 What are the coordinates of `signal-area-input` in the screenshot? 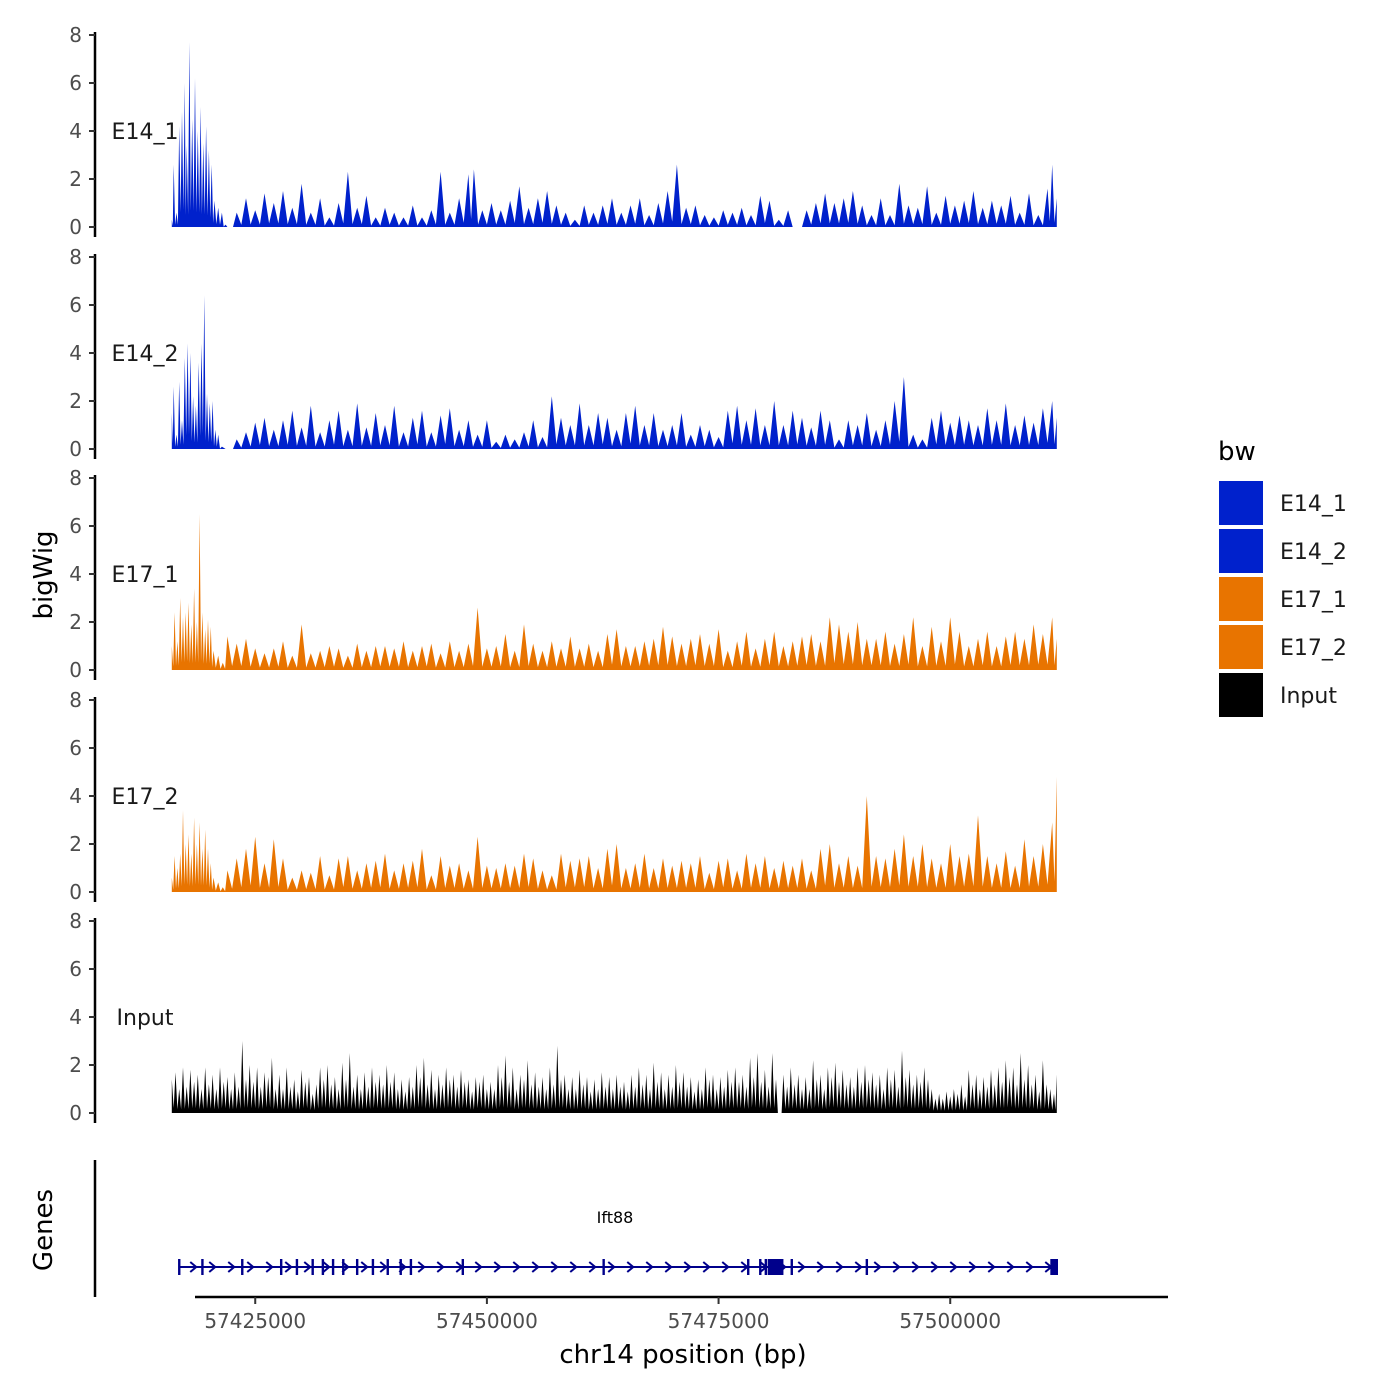 It's located at (614, 1077).